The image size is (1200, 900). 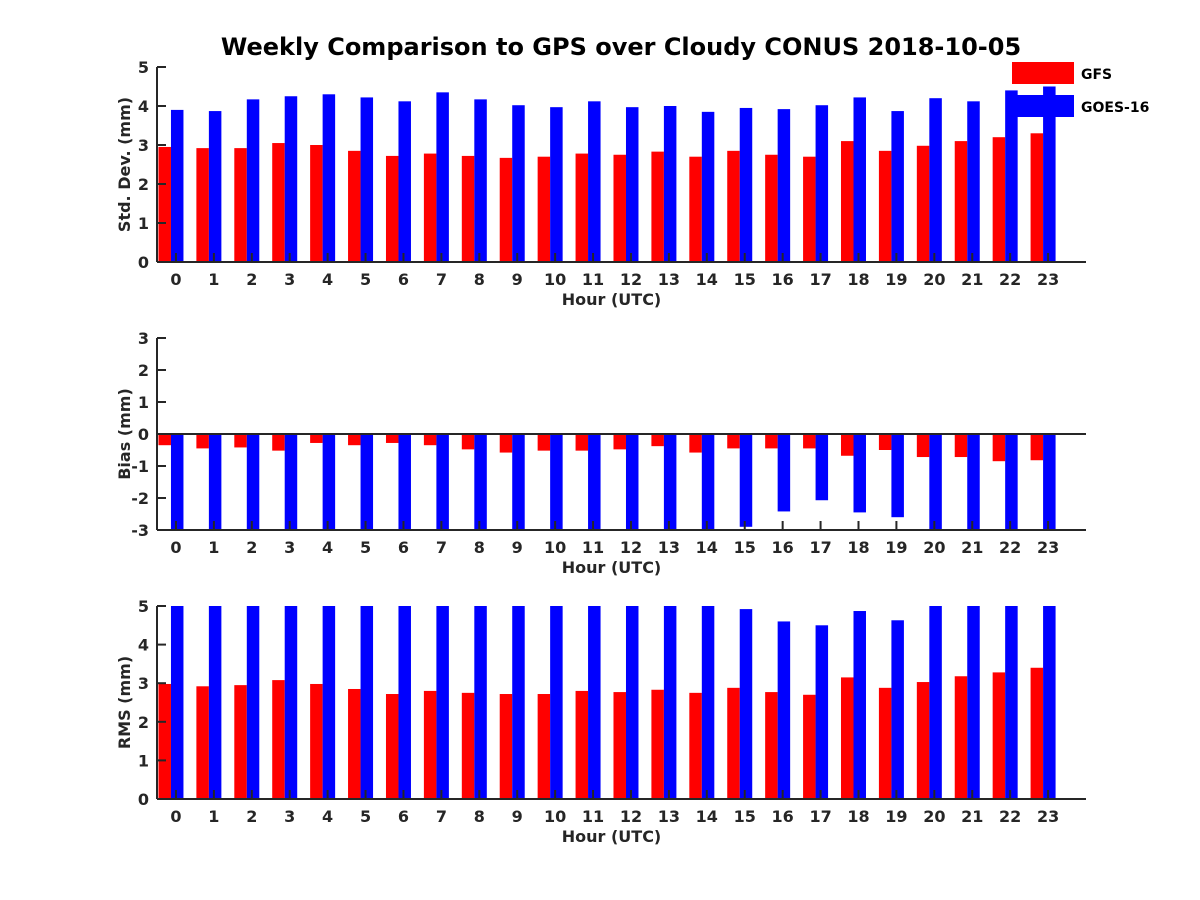 What do you see at coordinates (140, 498) in the screenshot?
I see `y-tick-label: -2` at bounding box center [140, 498].